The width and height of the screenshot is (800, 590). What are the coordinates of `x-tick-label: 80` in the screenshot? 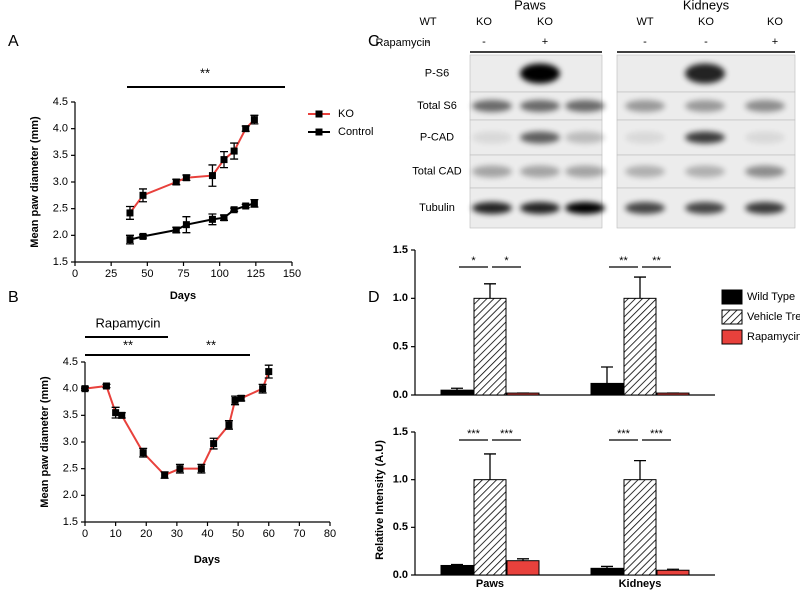 It's located at (330, 534).